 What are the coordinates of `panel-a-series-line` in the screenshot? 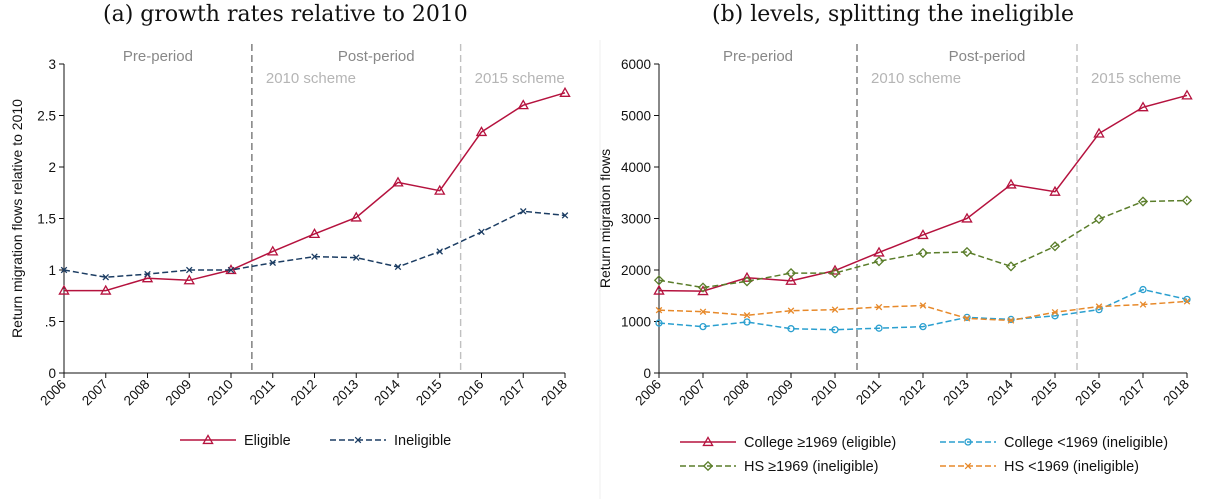 It's located at (314, 244).